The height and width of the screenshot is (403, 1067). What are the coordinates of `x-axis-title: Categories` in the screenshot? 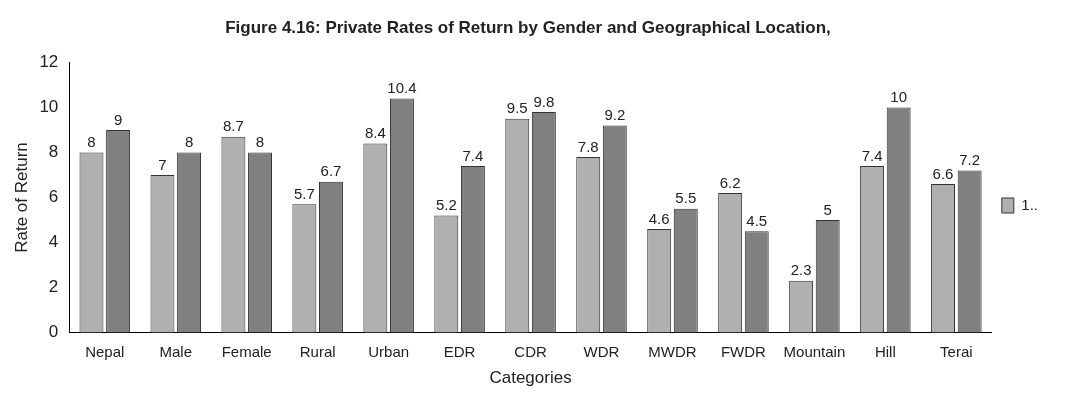 It's located at (530, 378).